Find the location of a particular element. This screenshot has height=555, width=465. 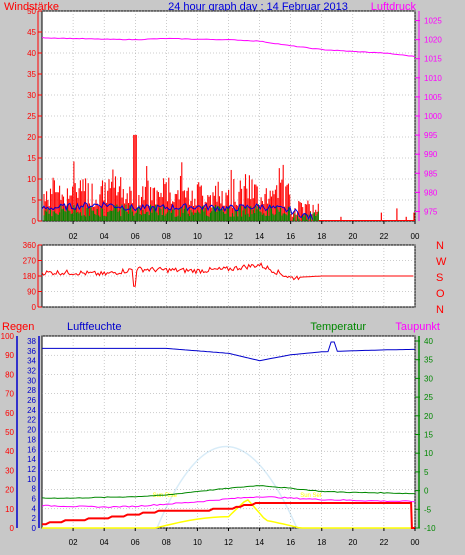

pressure-tick-label: 1015 is located at coordinates (433, 59).